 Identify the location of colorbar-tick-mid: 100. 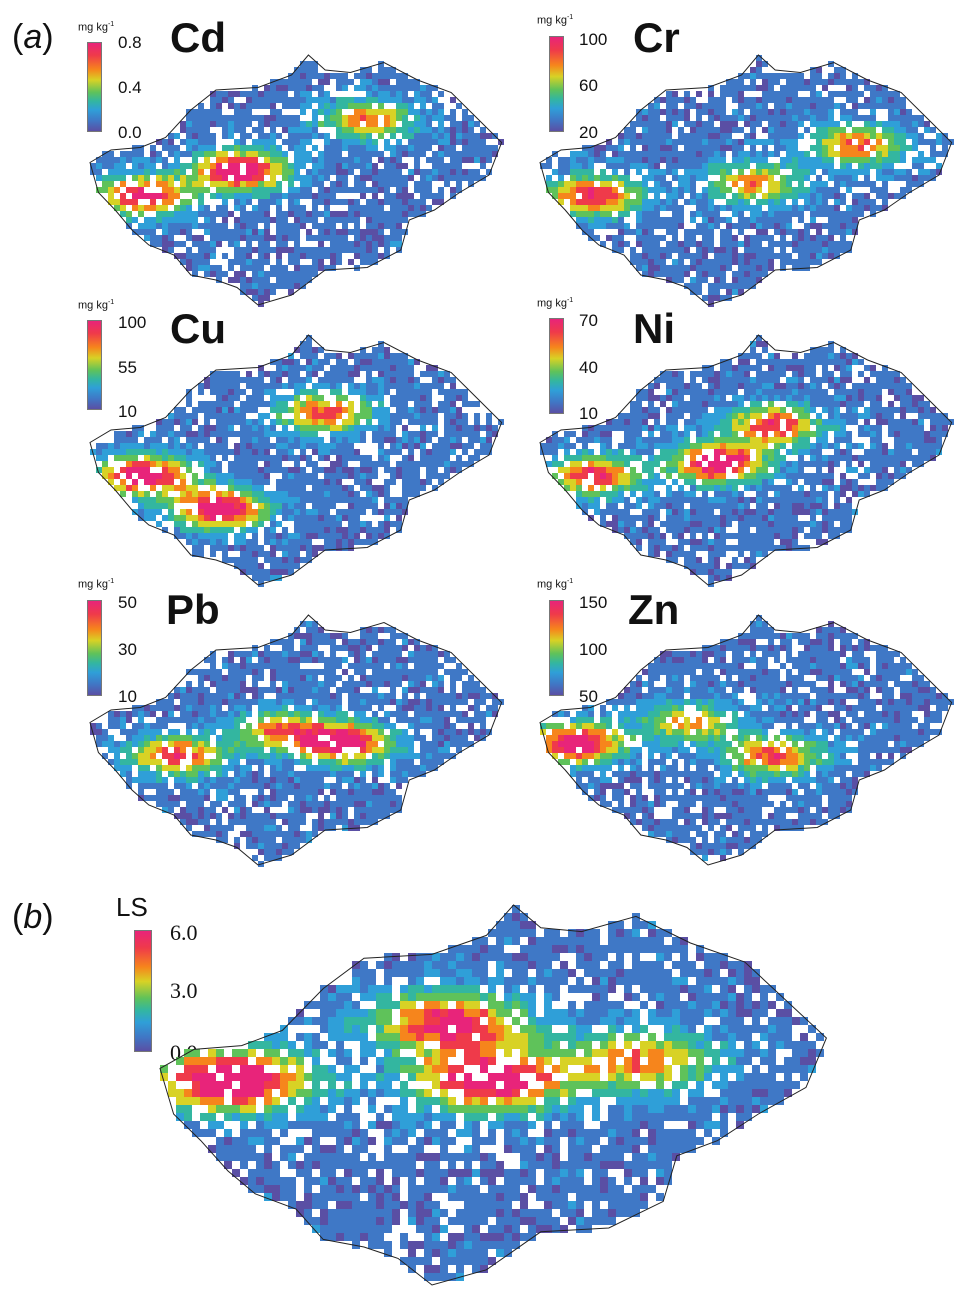
(593, 649).